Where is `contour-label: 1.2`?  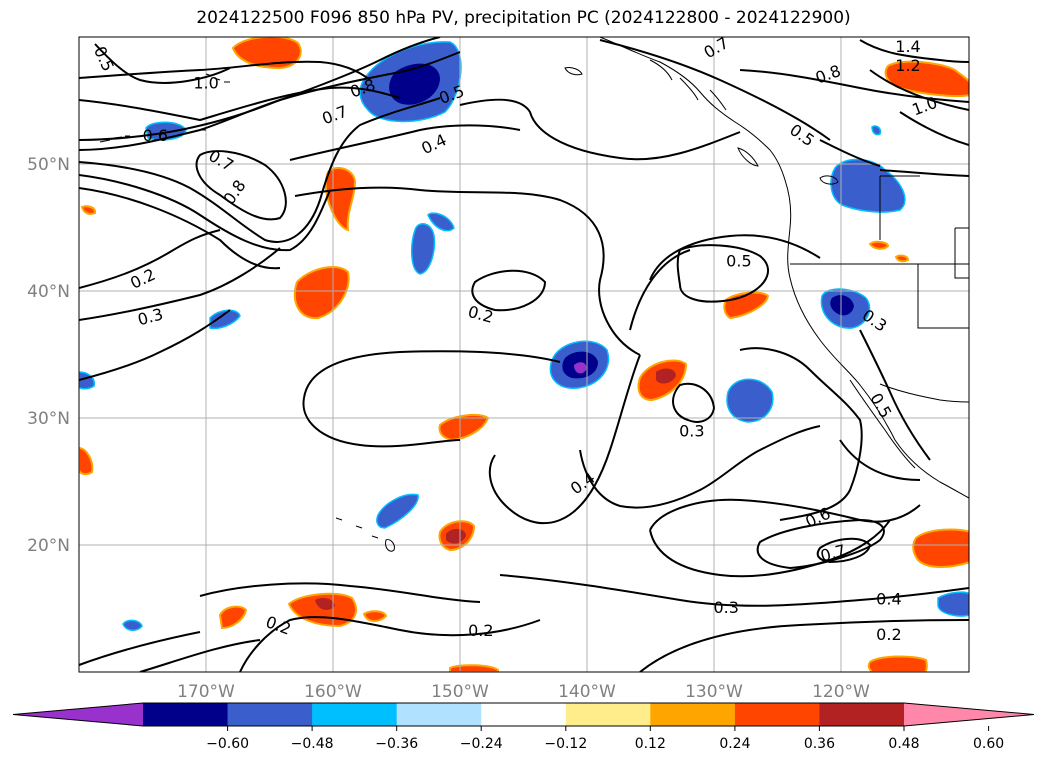
contour-label: 1.2 is located at coordinates (907, 65).